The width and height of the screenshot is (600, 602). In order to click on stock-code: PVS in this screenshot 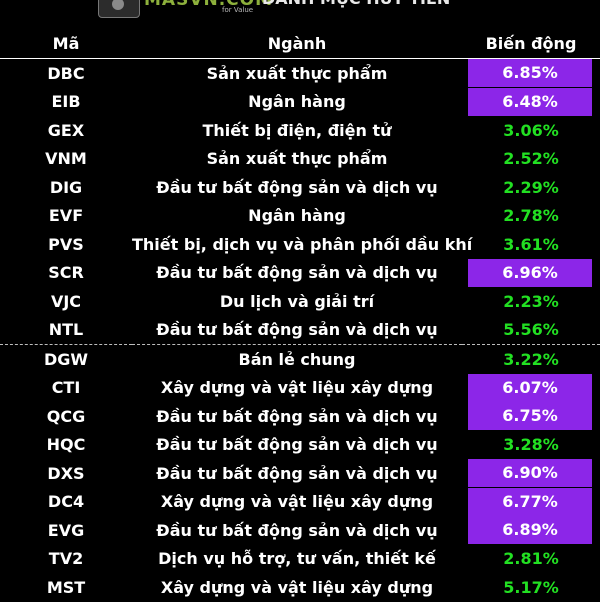, I will do `click(66, 244)`.